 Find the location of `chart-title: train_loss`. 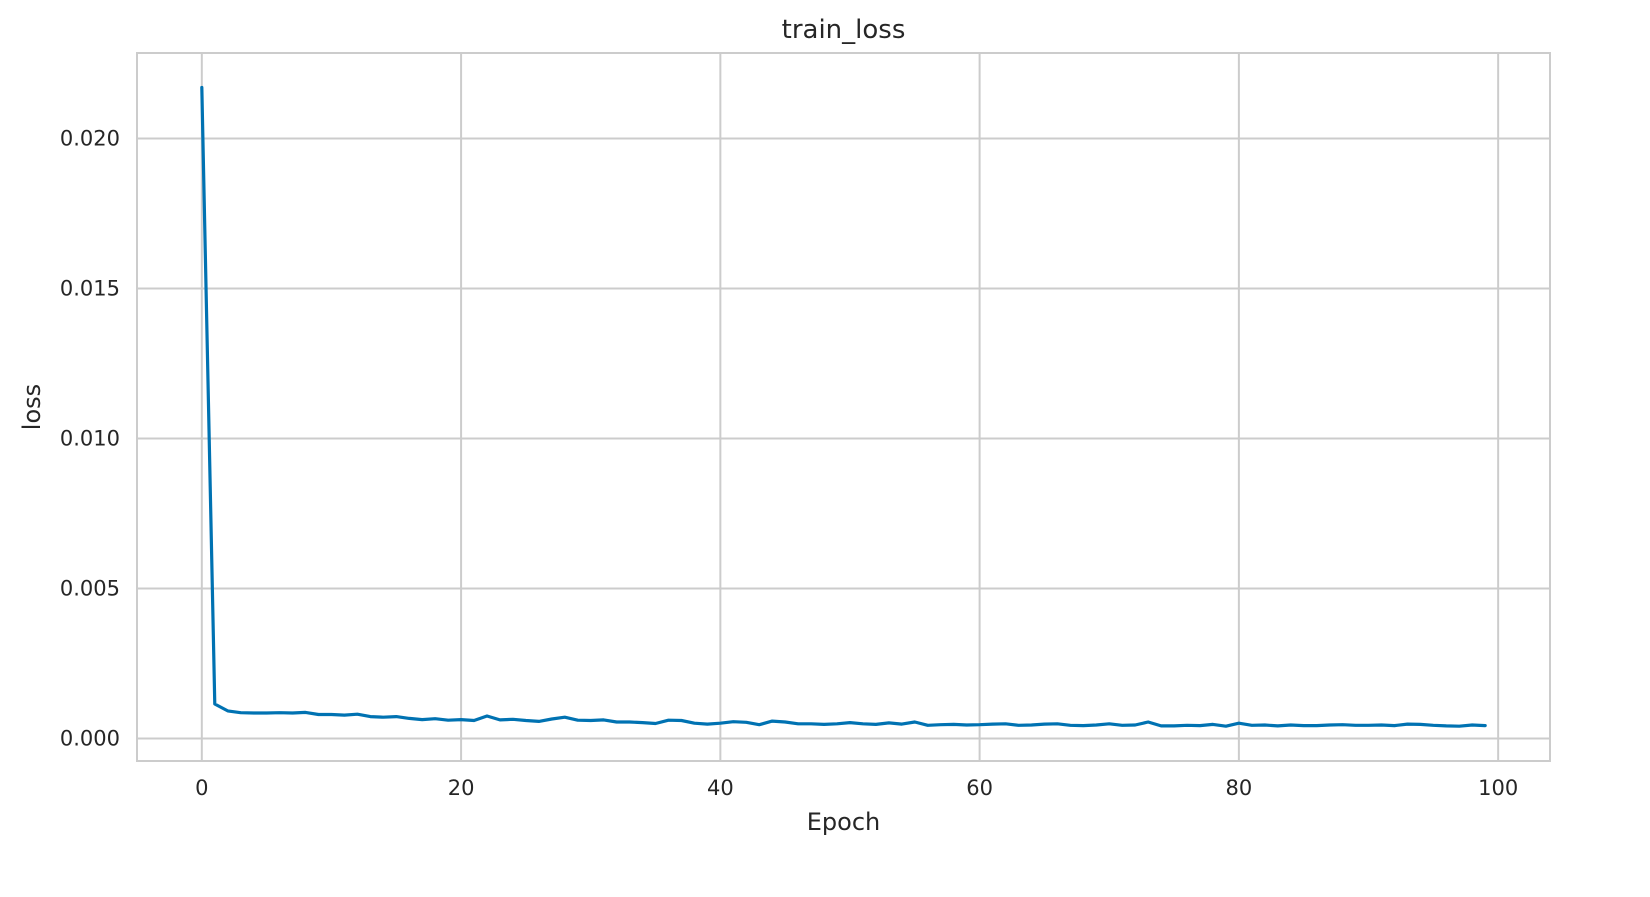

chart-title: train_loss is located at coordinates (844, 30).